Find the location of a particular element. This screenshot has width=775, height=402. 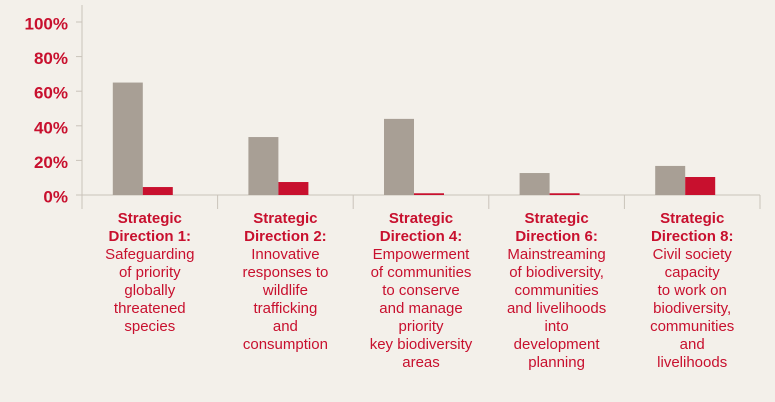

category-description: and manage is located at coordinates (420, 308).